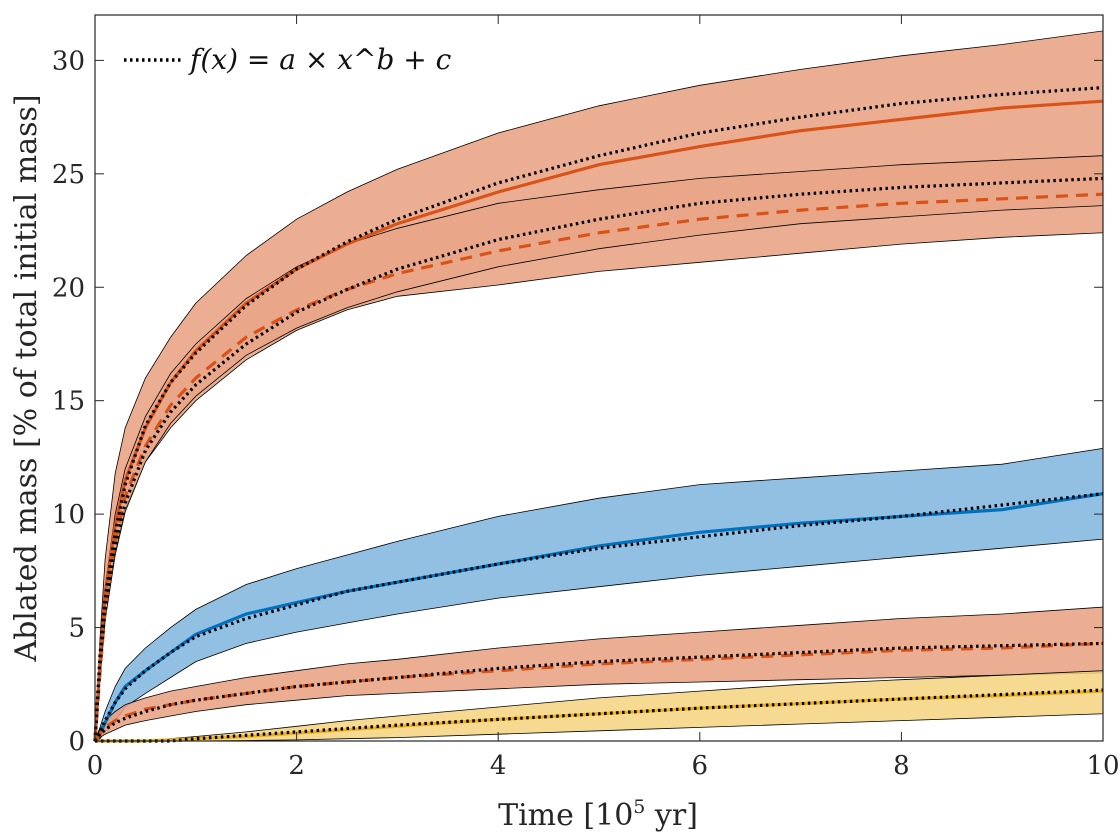 Image resolution: width=1120 pixels, height=840 pixels. Describe the element at coordinates (68, 288) in the screenshot. I see `y-tick-label: 20` at that location.